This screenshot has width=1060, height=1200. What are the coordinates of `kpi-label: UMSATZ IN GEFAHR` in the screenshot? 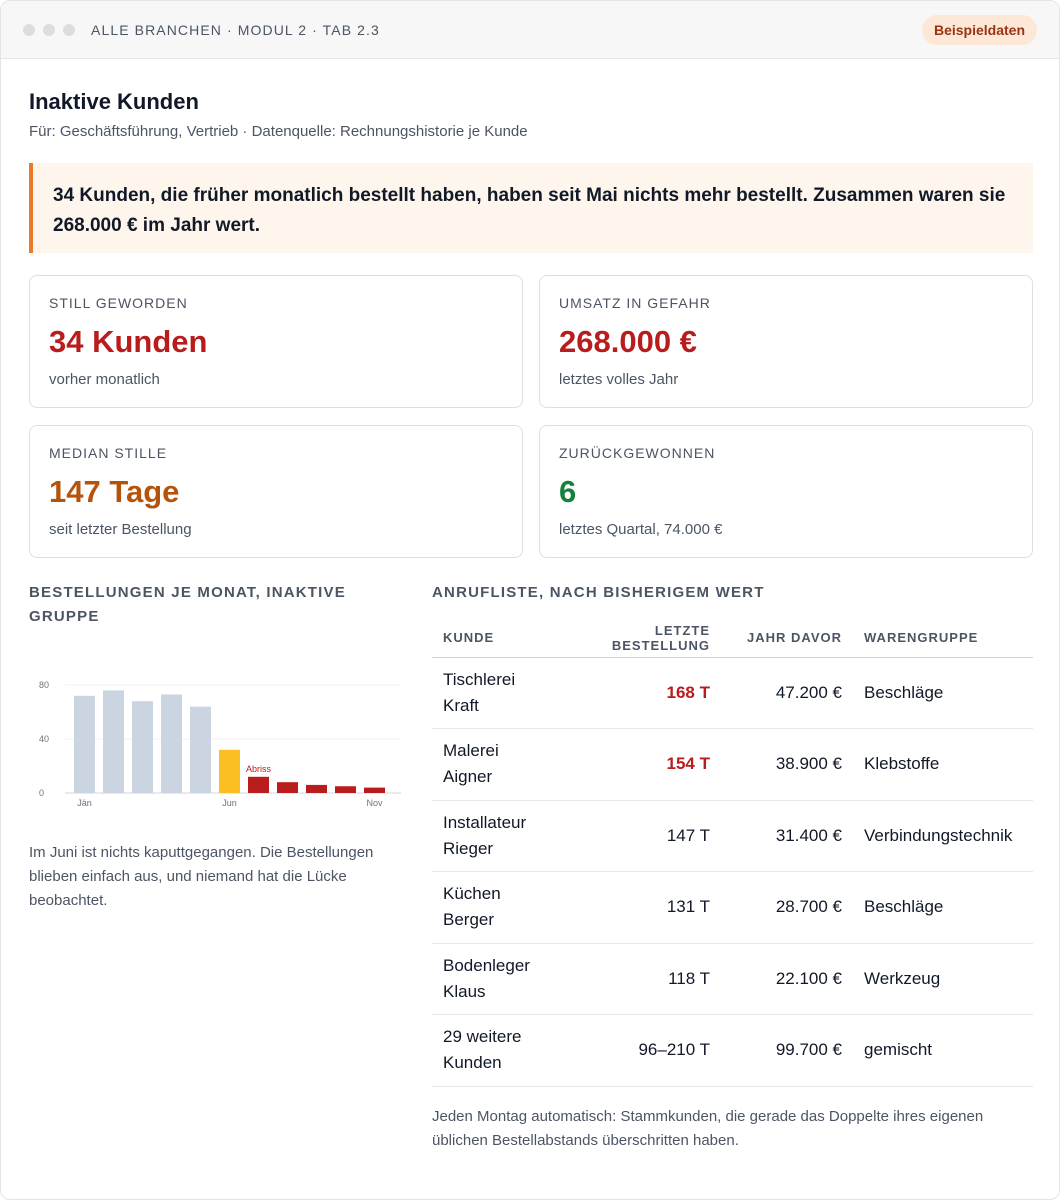 It's located at (635, 303).